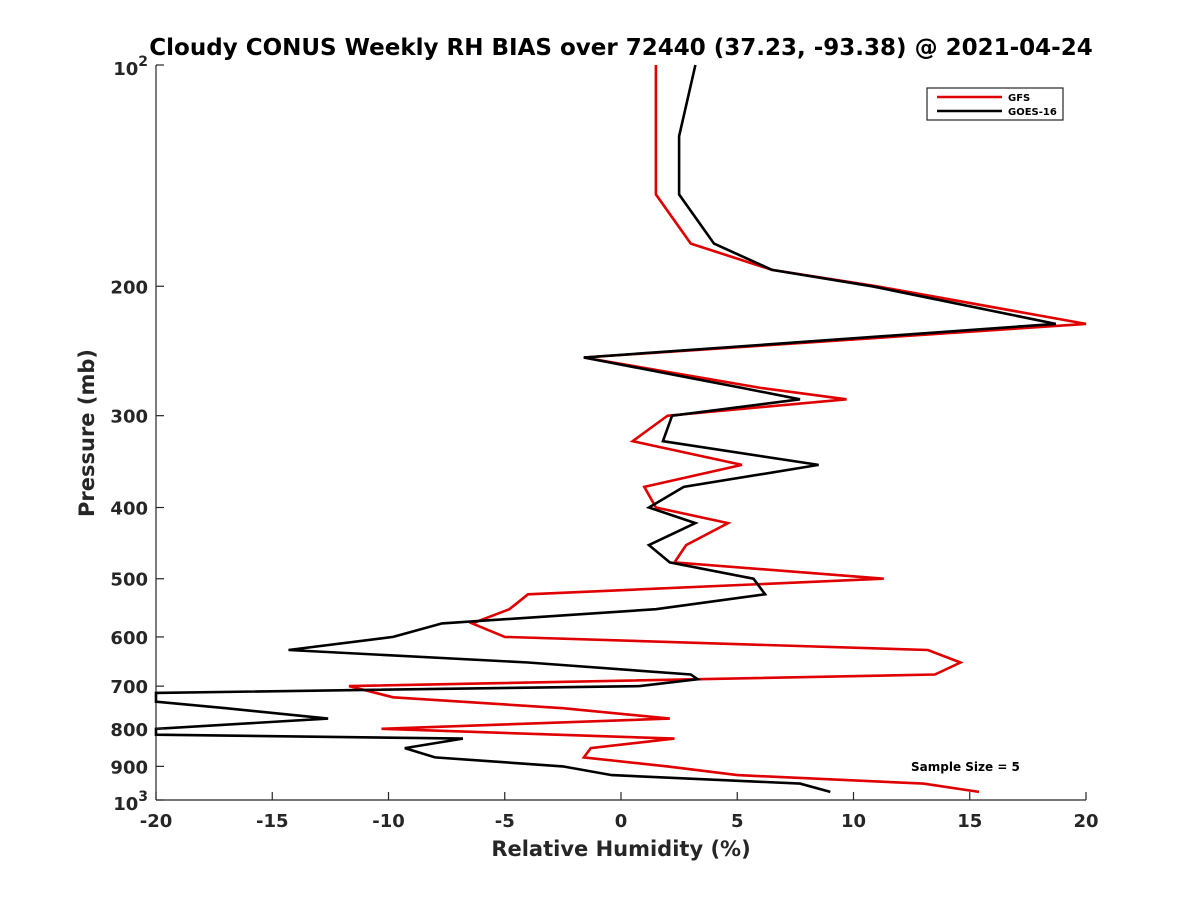  What do you see at coordinates (87, 433) in the screenshot?
I see `y-axis-label: Pressure (mb)` at bounding box center [87, 433].